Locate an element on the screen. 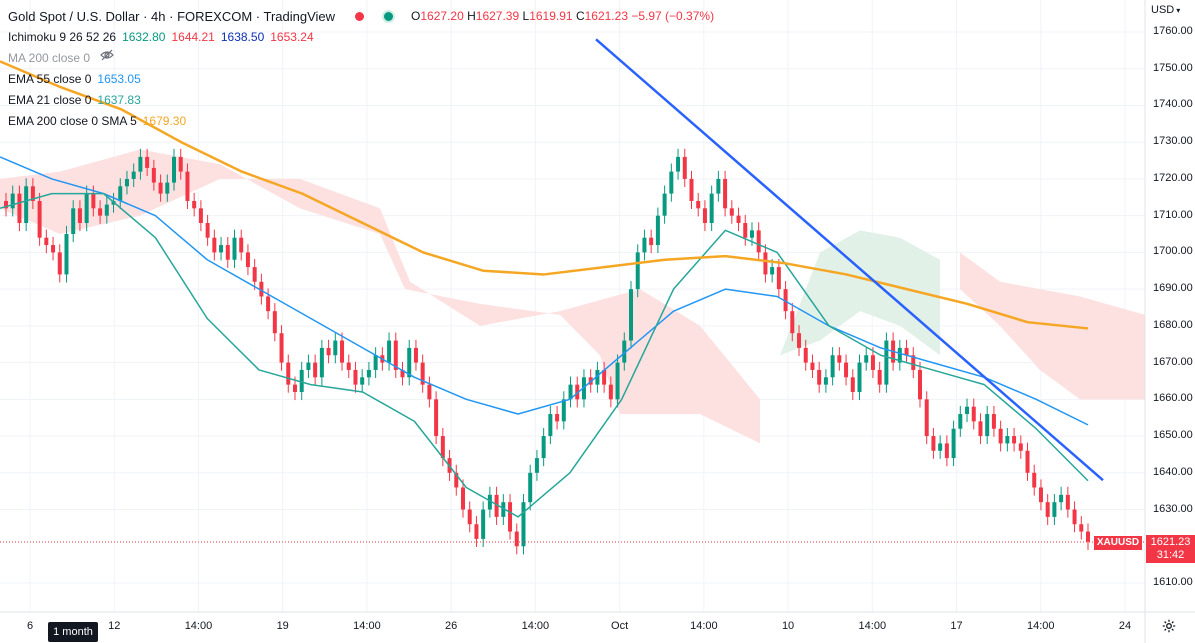 The image size is (1195, 643). time-tick-label: Oct is located at coordinates (620, 626).